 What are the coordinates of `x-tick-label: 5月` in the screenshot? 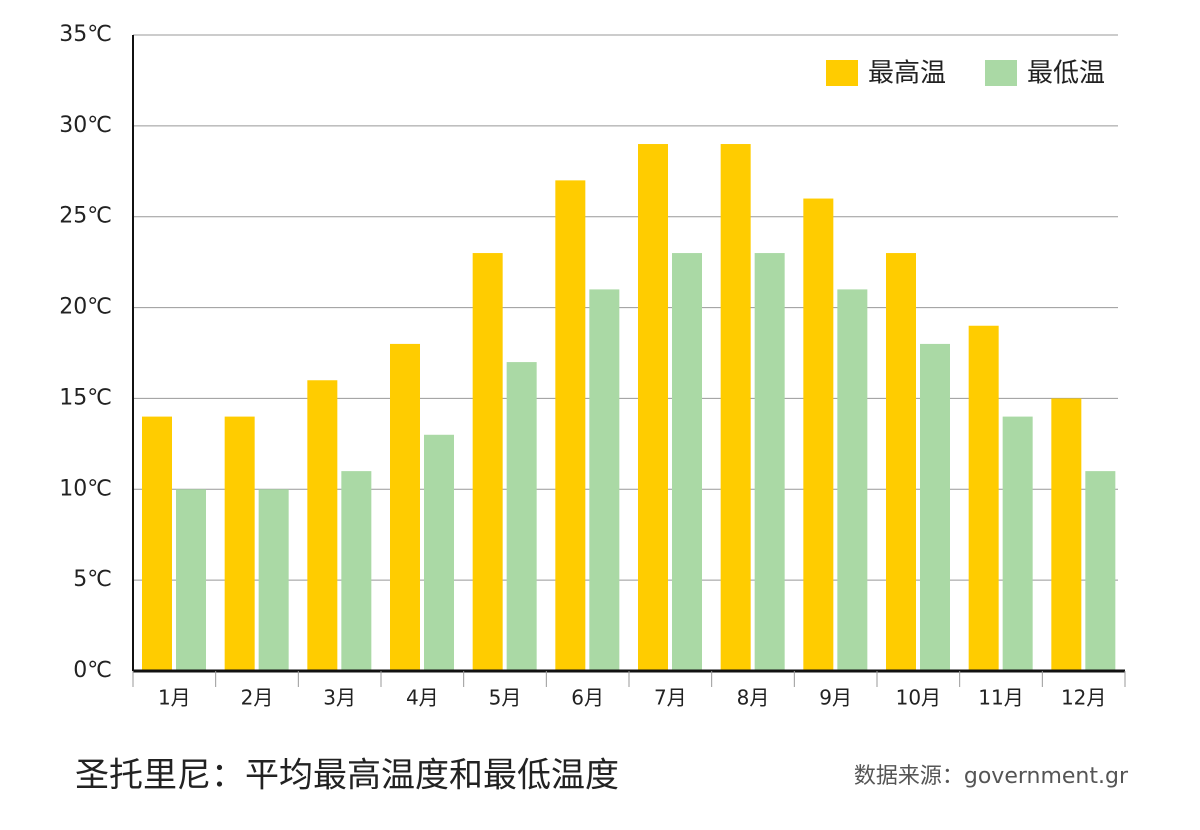 It's located at (505, 698).